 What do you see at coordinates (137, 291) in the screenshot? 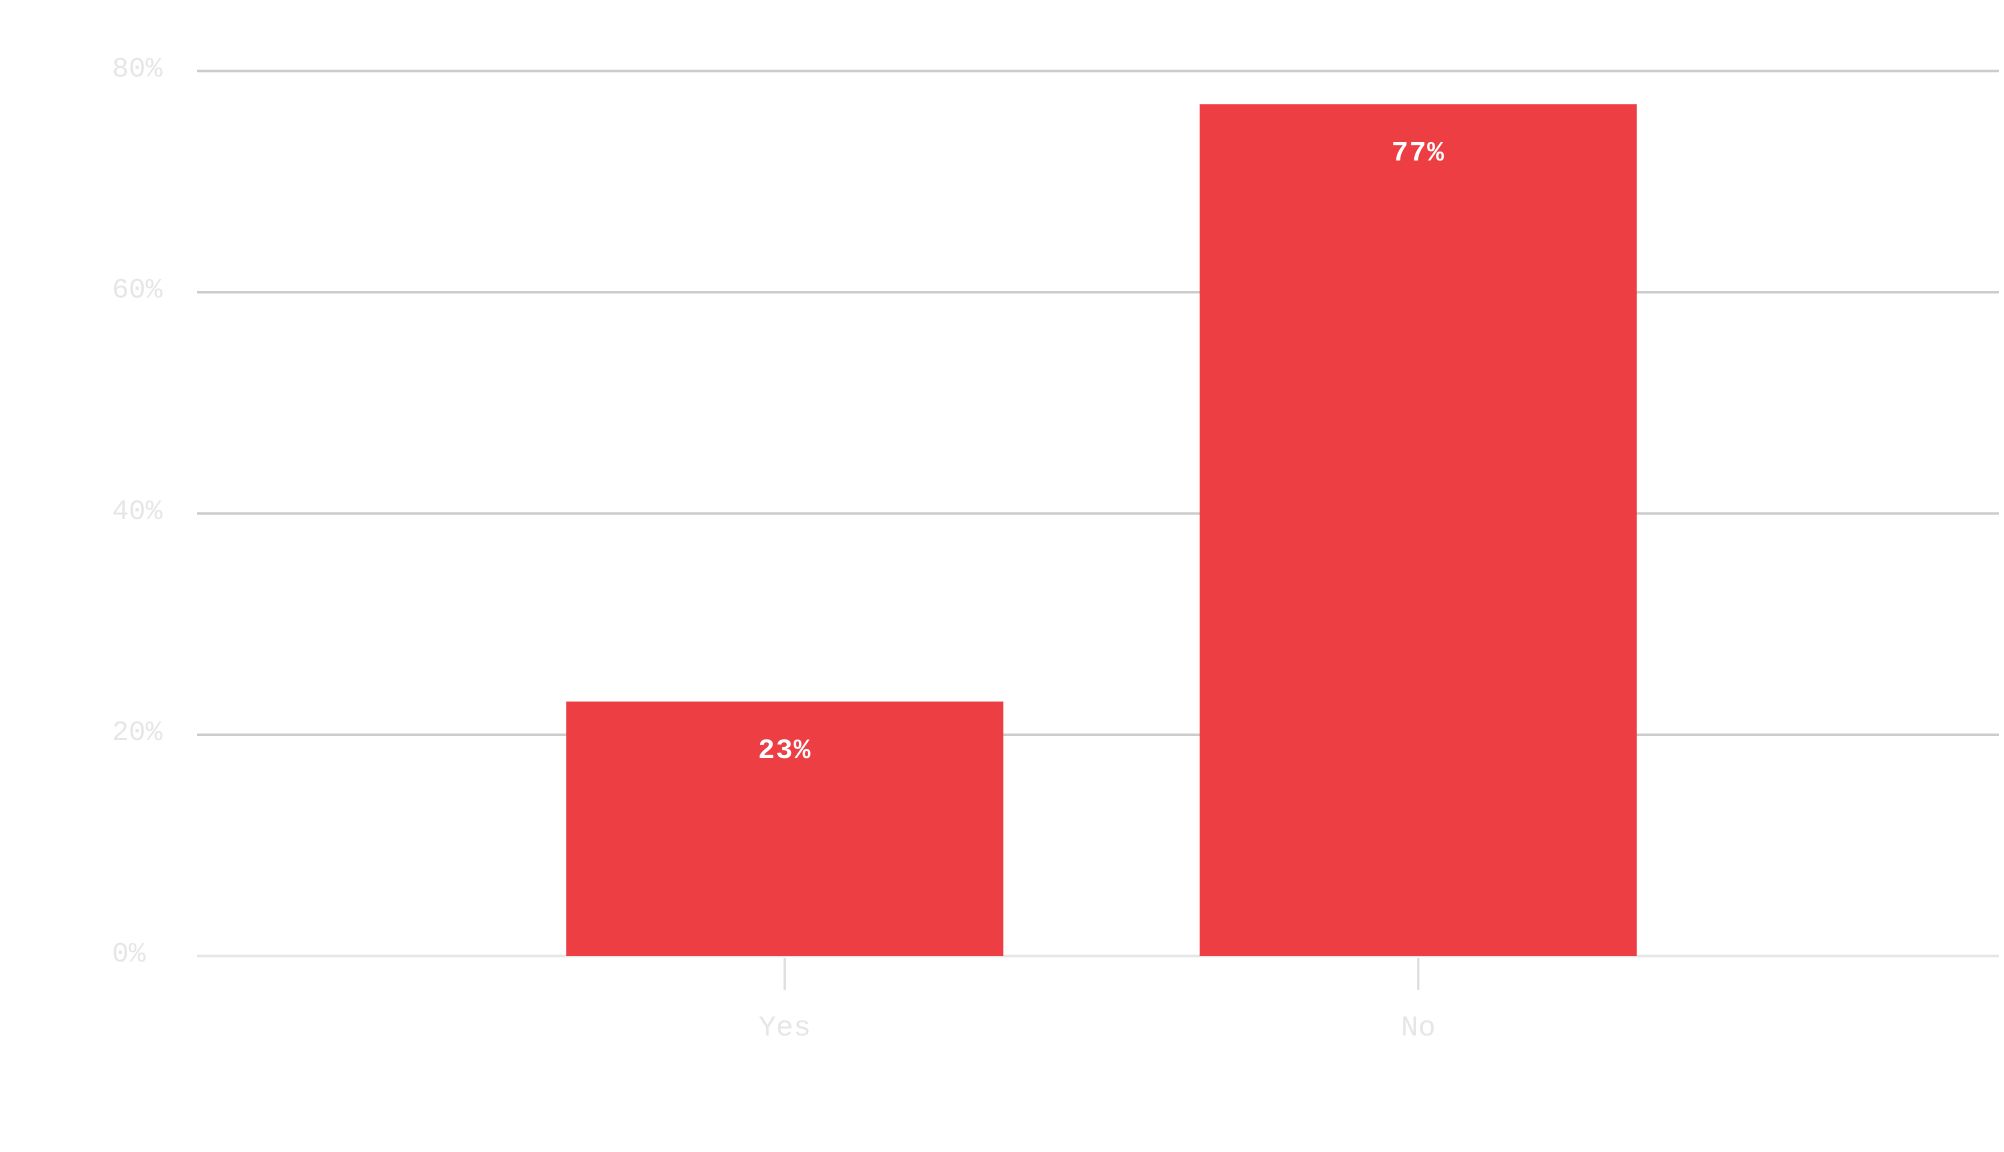
I see `y-tick-label: 60%` at bounding box center [137, 291].